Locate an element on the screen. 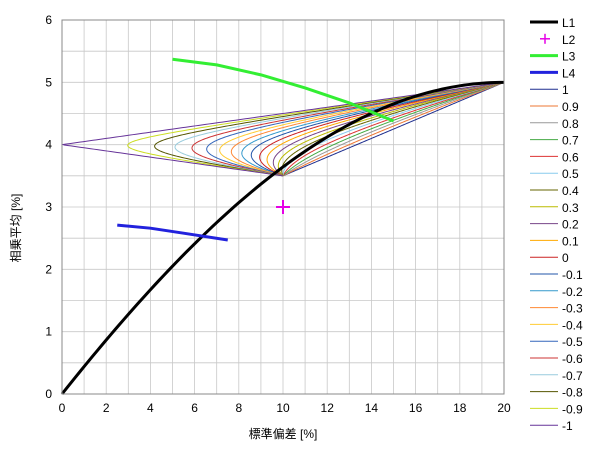 The height and width of the screenshot is (452, 600). series-group-rho-neg0.7 is located at coordinates (339, 129).